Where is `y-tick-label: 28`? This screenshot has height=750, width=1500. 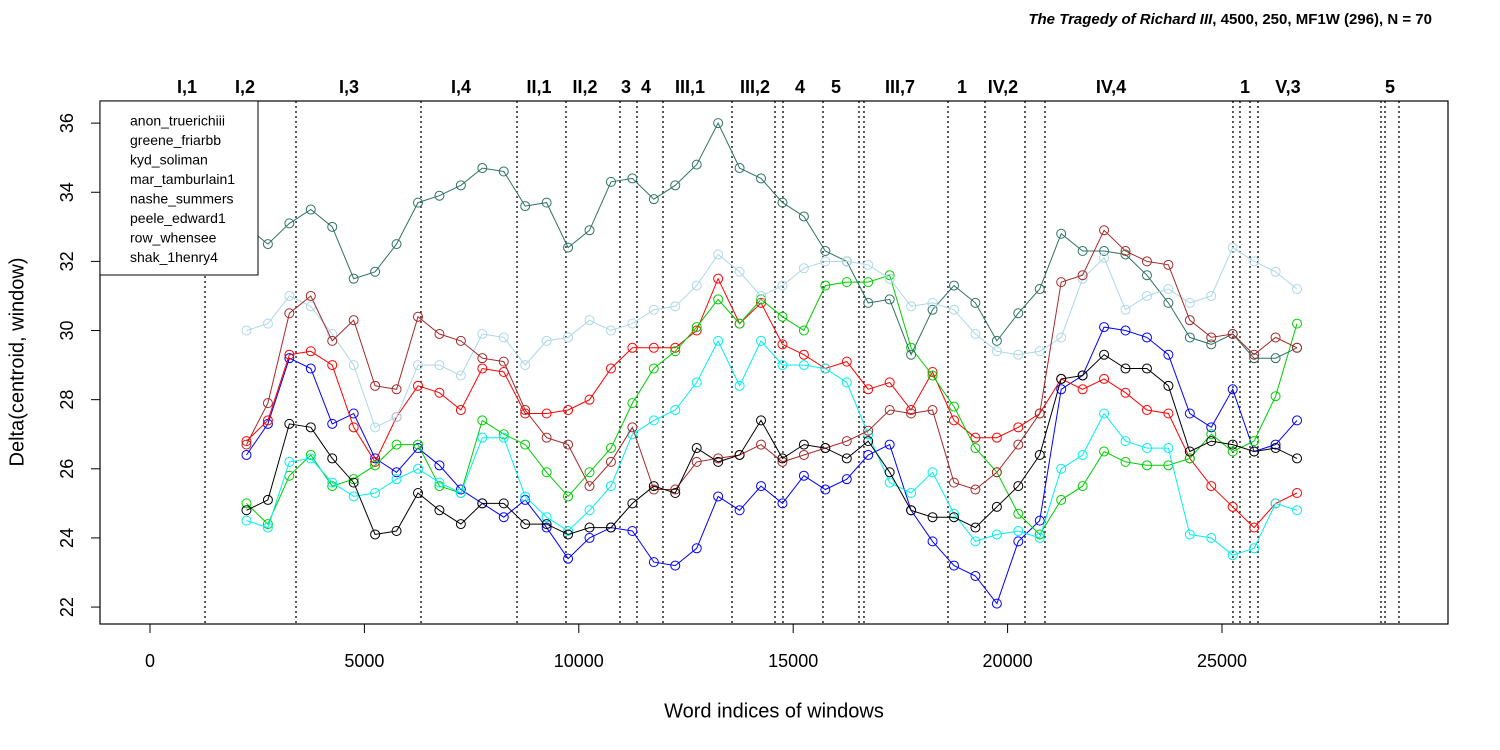
y-tick-label: 28 is located at coordinates (67, 400).